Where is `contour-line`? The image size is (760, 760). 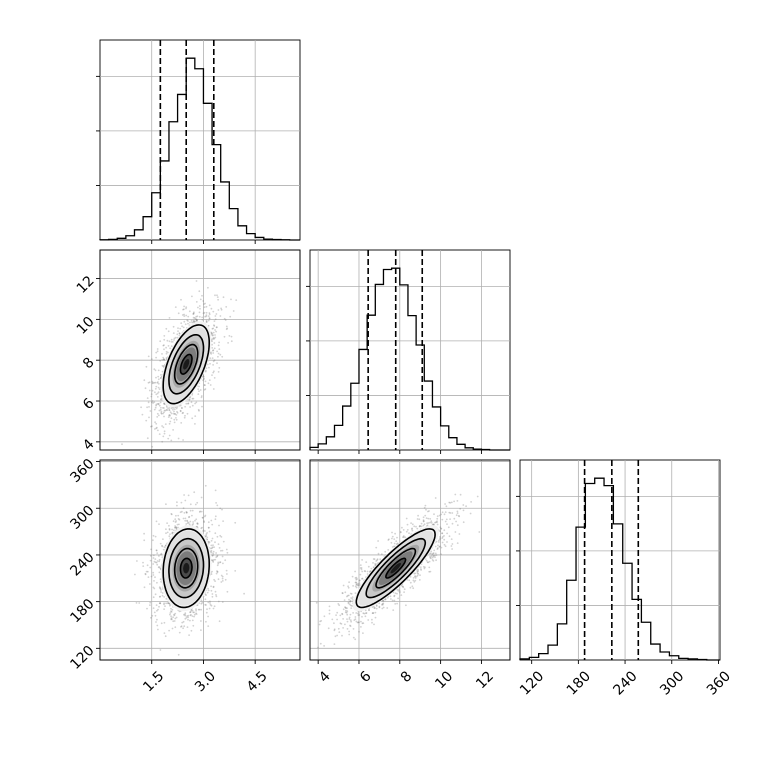 contour-line is located at coordinates (396, 568).